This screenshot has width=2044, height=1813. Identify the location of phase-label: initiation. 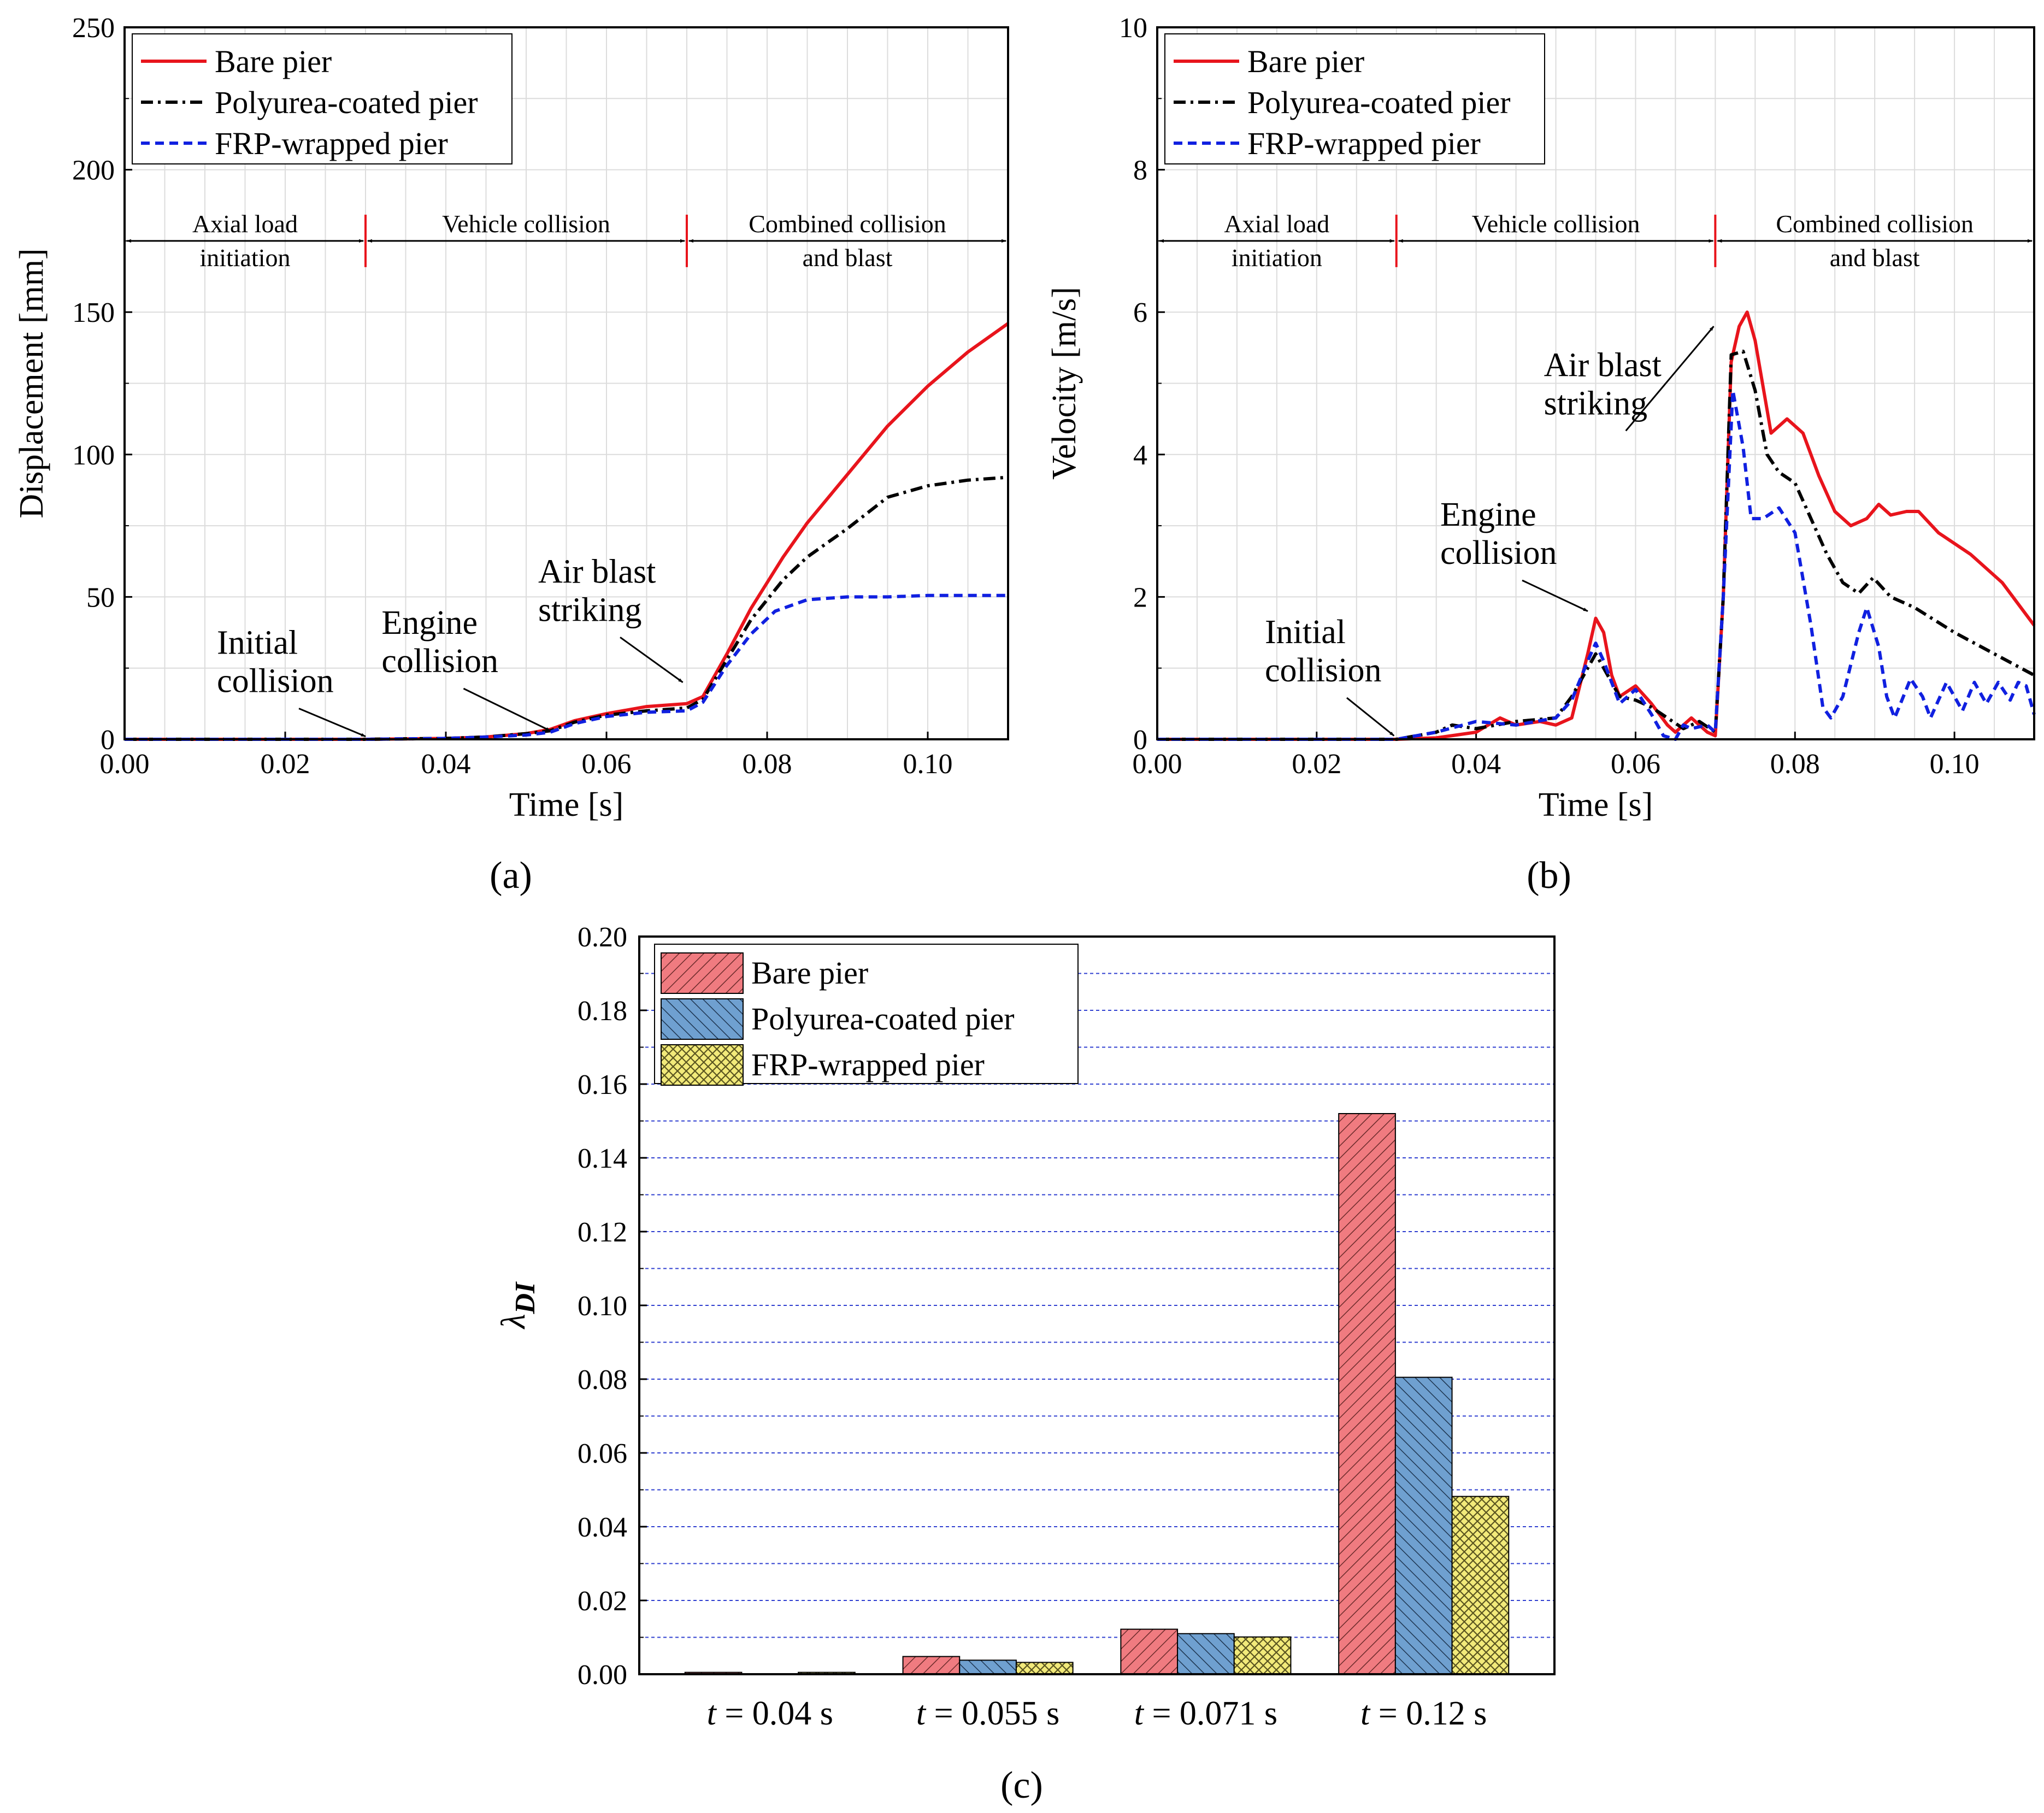
(1277, 258).